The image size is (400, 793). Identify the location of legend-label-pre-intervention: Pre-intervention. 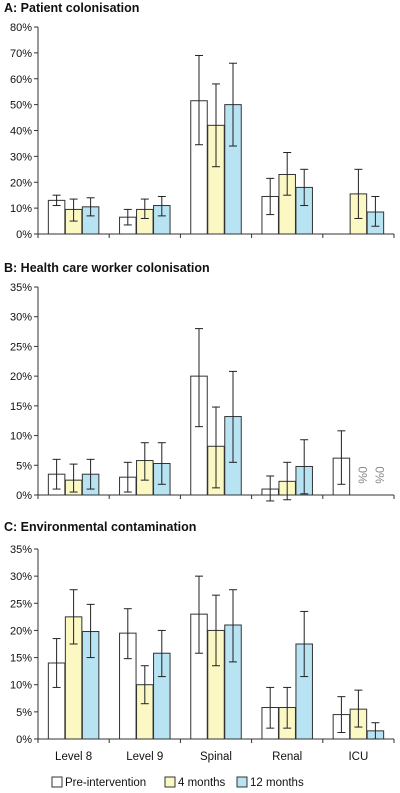
(105, 783).